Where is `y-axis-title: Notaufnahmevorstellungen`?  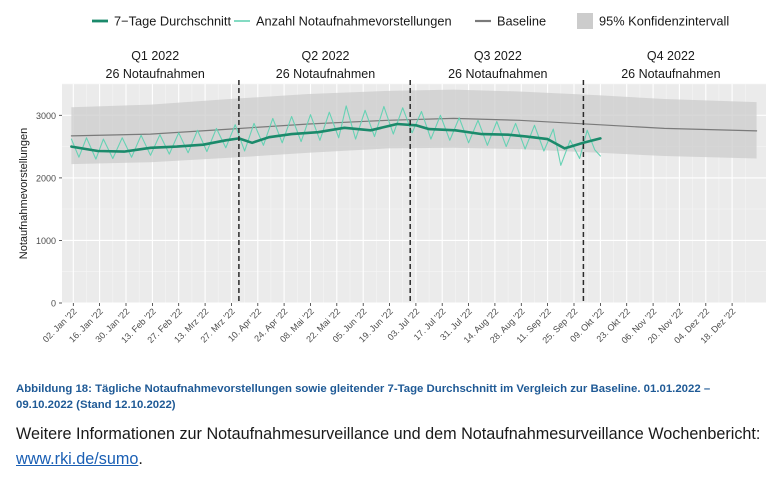
y-axis-title: Notaufnahmevorstellungen is located at coordinates (24, 193).